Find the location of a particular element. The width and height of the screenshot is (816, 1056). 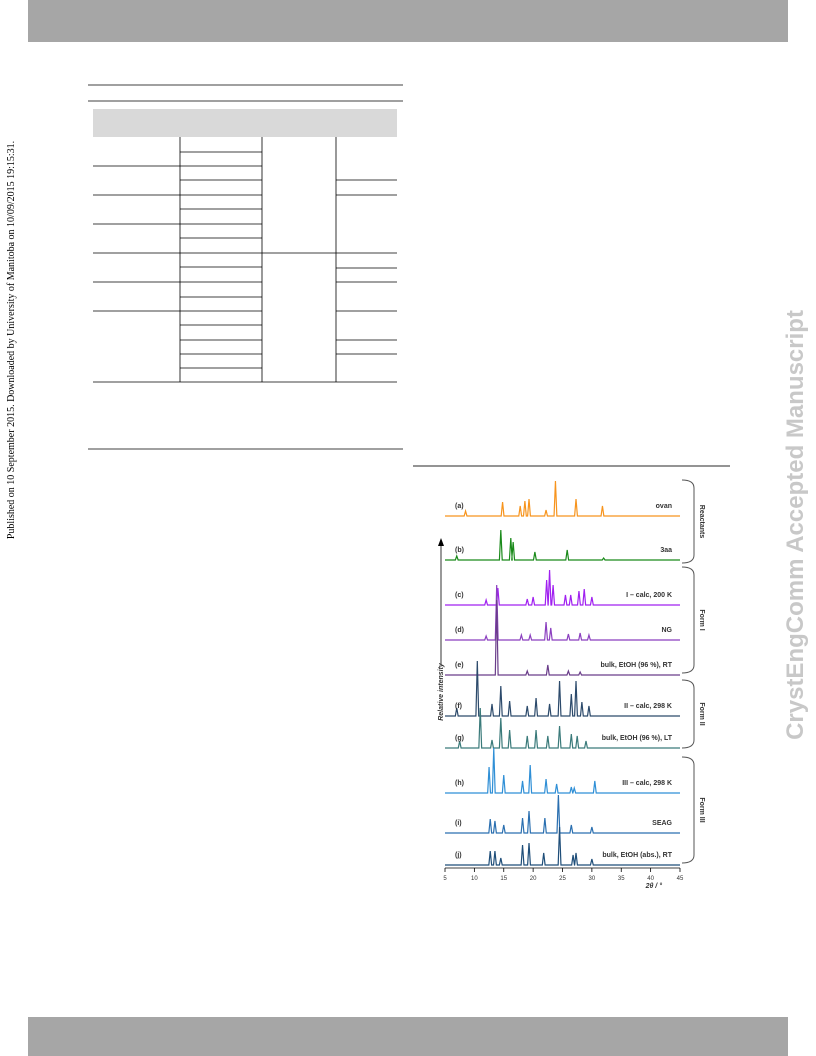

table-header is located at coordinates (245, 123).